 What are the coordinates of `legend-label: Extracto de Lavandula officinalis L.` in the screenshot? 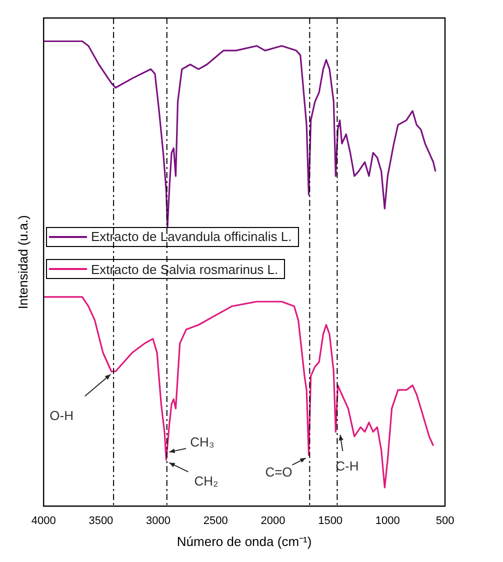 It's located at (191, 236).